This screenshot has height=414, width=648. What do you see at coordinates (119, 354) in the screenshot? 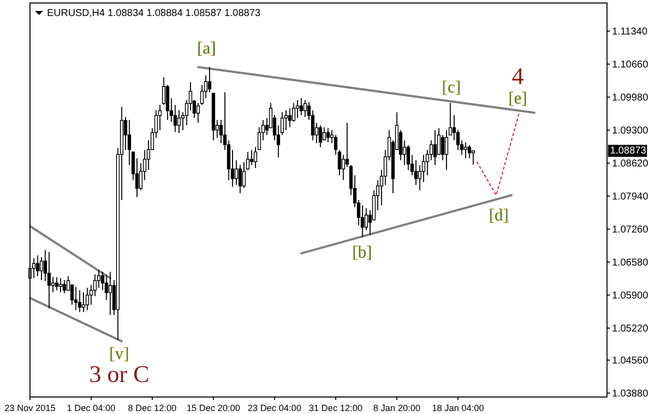
I see `annotation: [v]` at bounding box center [119, 354].